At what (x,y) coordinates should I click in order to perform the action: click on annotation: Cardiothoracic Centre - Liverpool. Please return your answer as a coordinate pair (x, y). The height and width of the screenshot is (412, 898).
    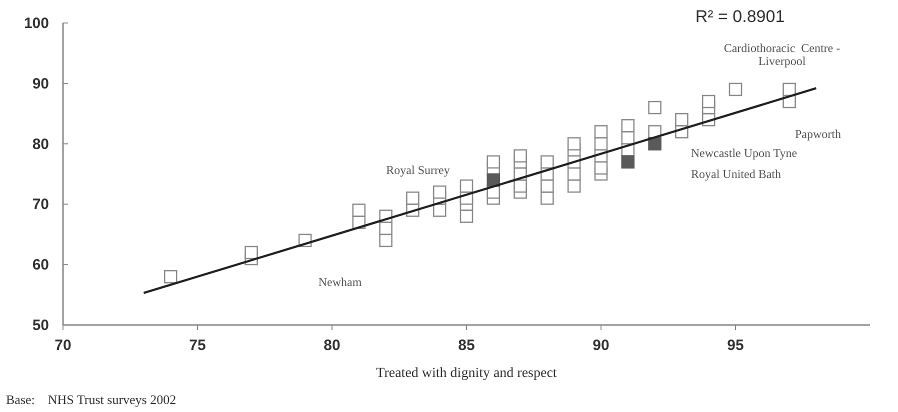
    Looking at the image, I should click on (782, 54).